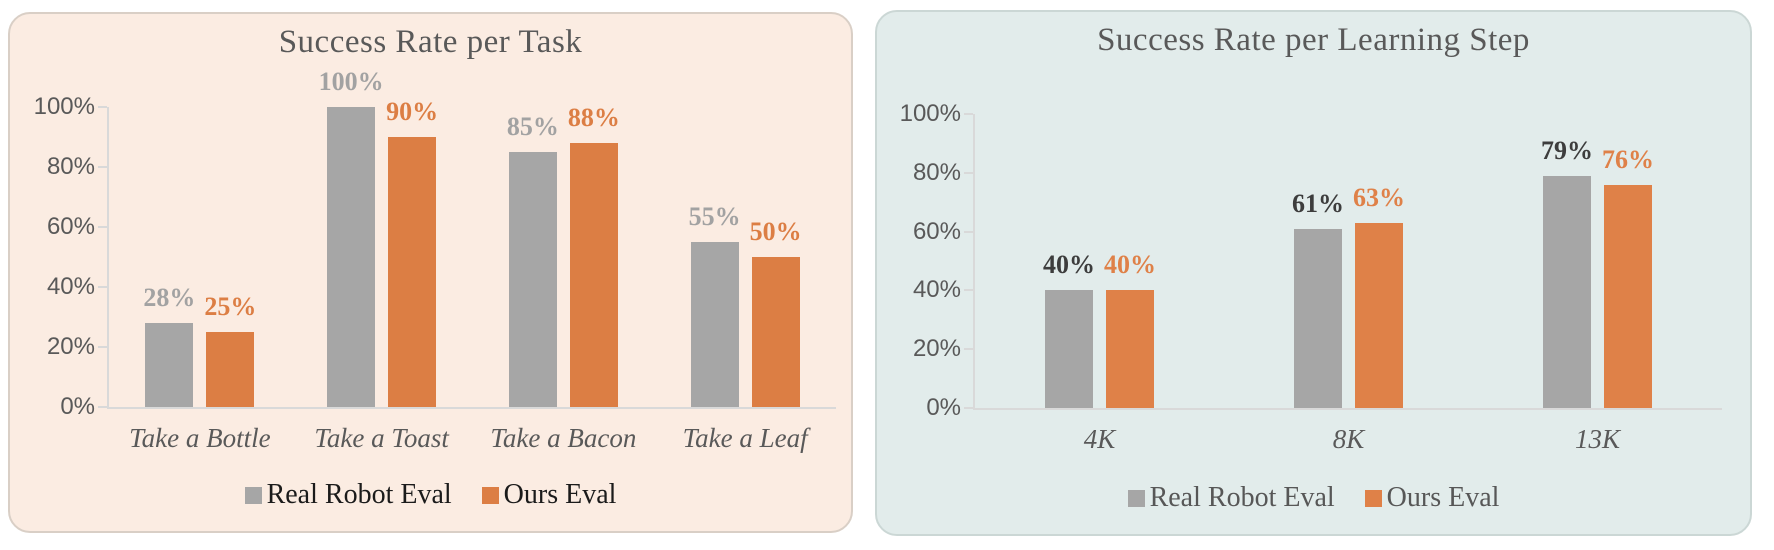 This screenshot has width=1774, height=550. Describe the element at coordinates (412, 111) in the screenshot. I see `bar-value-label: 90%` at that location.